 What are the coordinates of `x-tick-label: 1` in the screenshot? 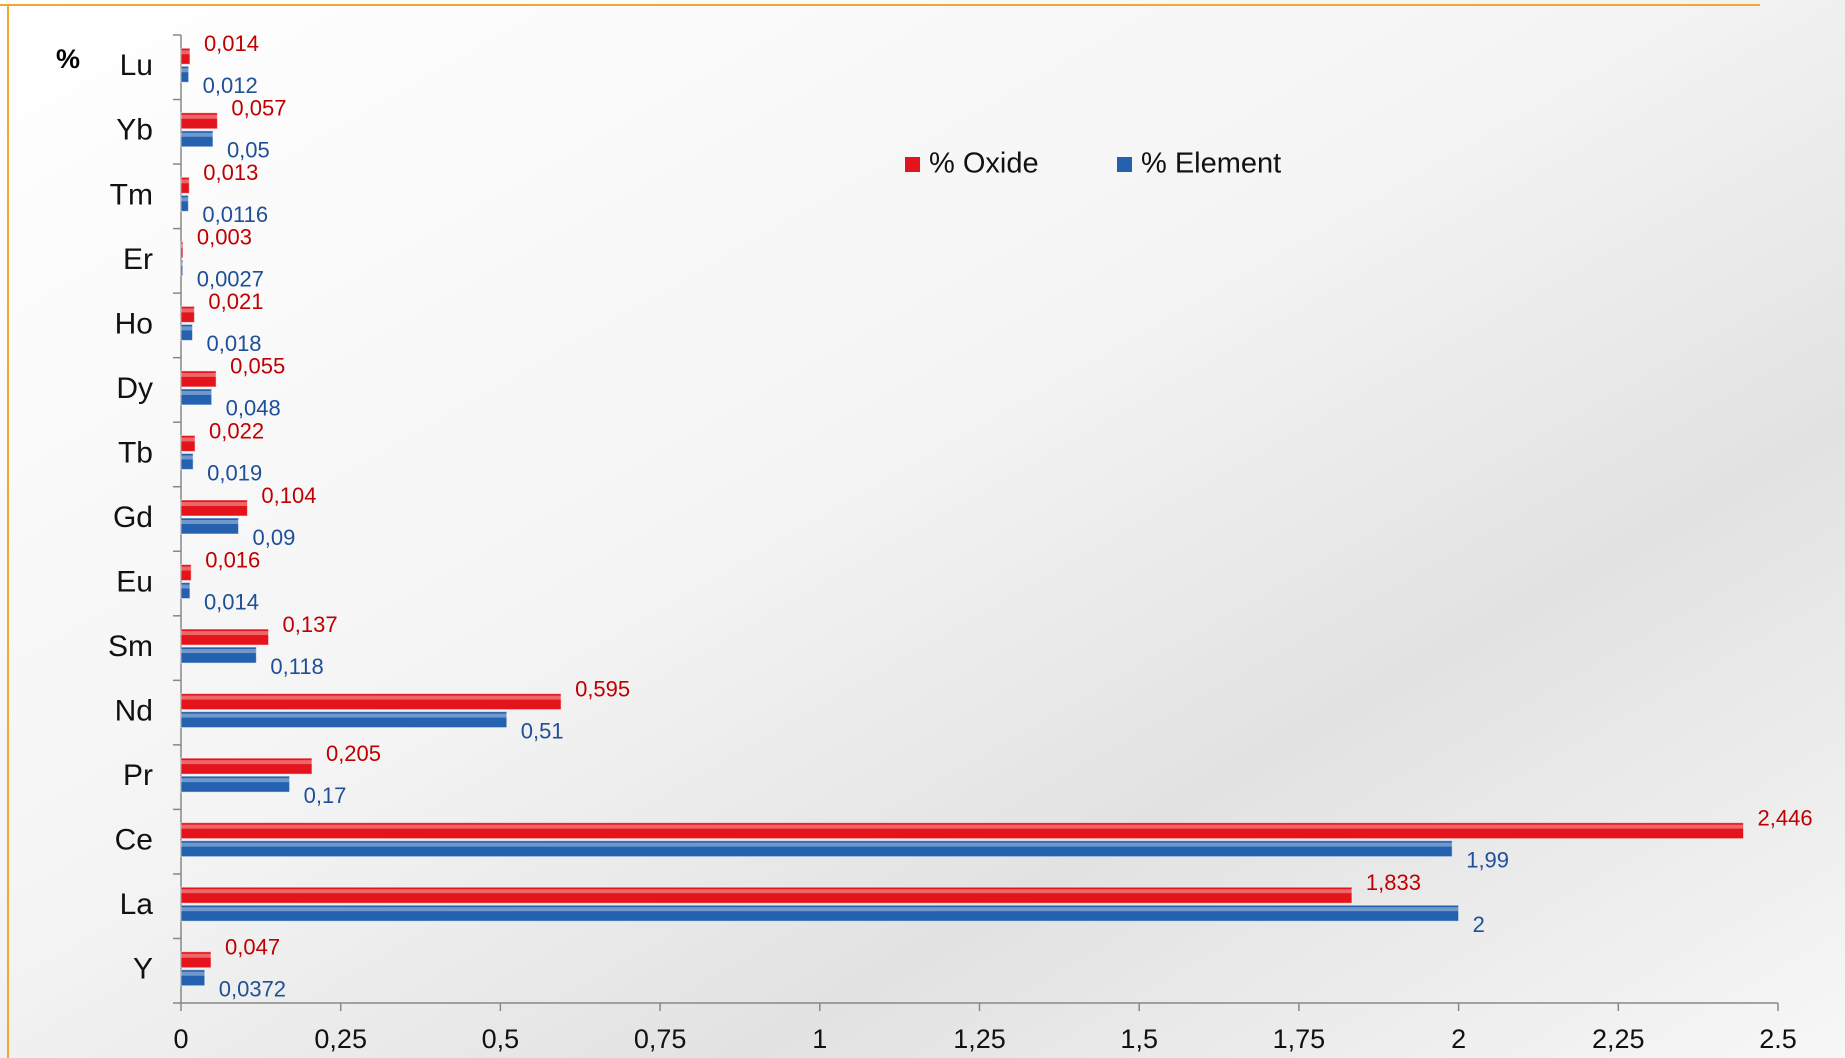 It's located at (819, 1039).